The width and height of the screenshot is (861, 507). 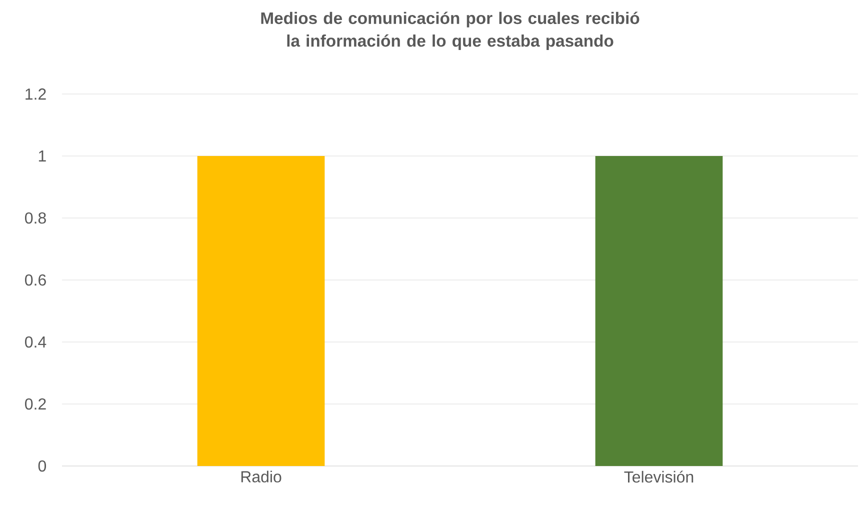 I want to click on y-tick-label: 0, so click(x=42, y=466).